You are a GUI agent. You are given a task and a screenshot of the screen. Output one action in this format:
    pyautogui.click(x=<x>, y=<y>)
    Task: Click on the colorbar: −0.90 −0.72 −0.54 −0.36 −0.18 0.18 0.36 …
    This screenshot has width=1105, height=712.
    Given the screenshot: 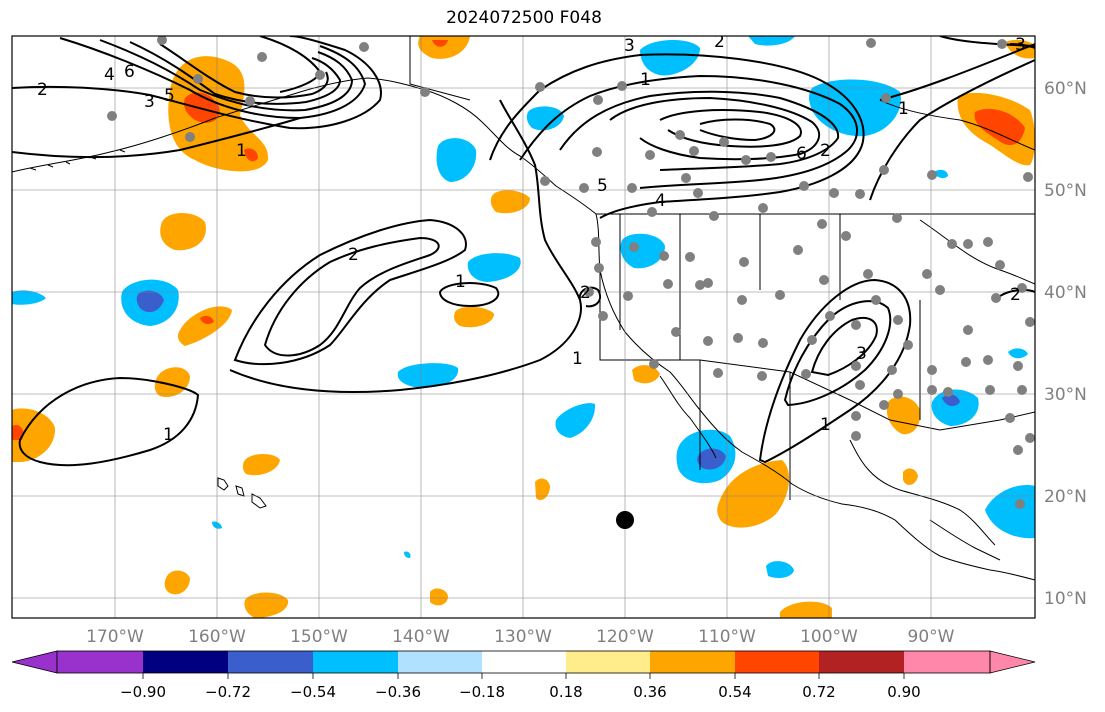 What is the action you would take?
    pyautogui.click(x=523, y=675)
    